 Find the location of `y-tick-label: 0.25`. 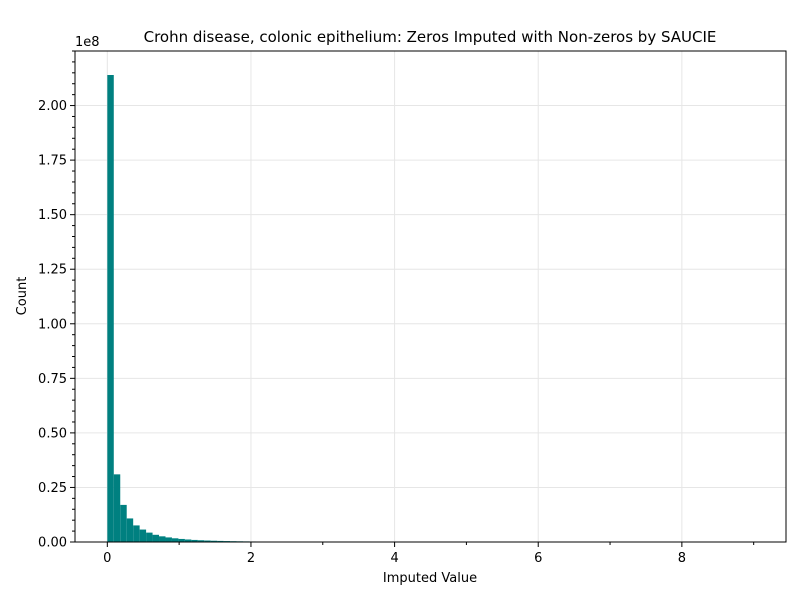

y-tick-label: 0.25 is located at coordinates (52, 488).